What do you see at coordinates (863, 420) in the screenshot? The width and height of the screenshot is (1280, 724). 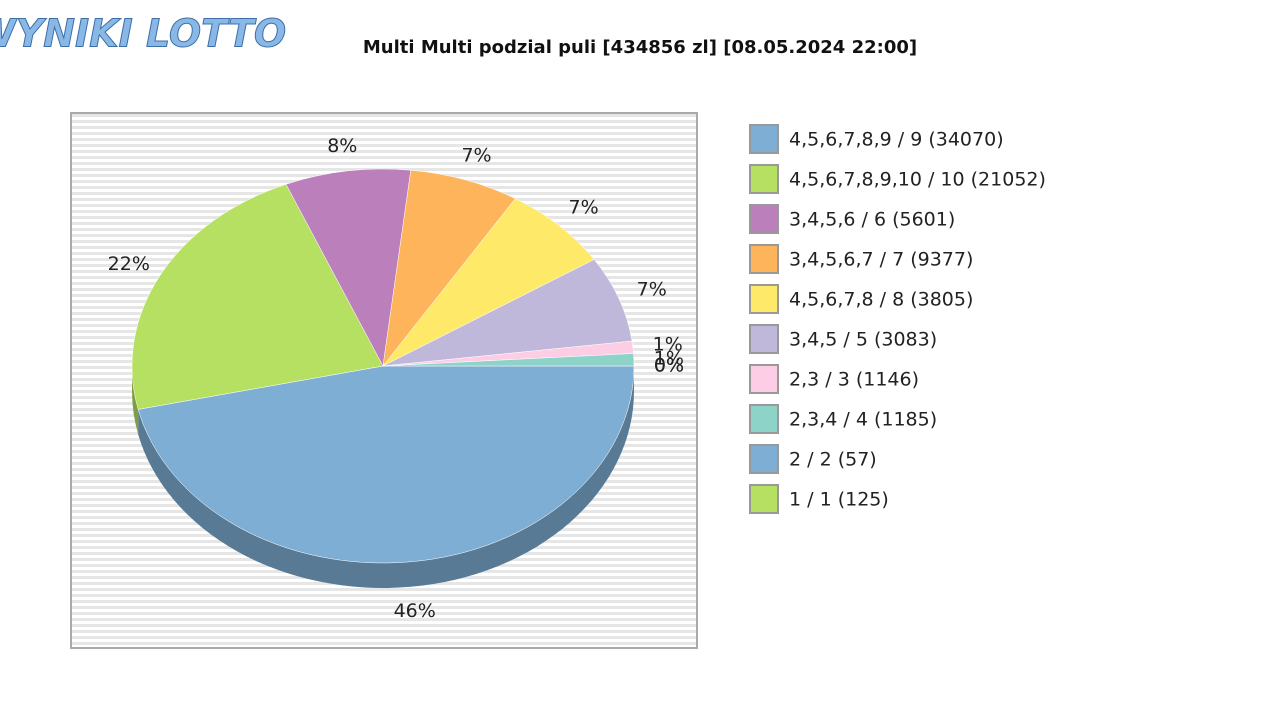 I see `legend-label: 2,3,4 / 4 (1185)` at bounding box center [863, 420].